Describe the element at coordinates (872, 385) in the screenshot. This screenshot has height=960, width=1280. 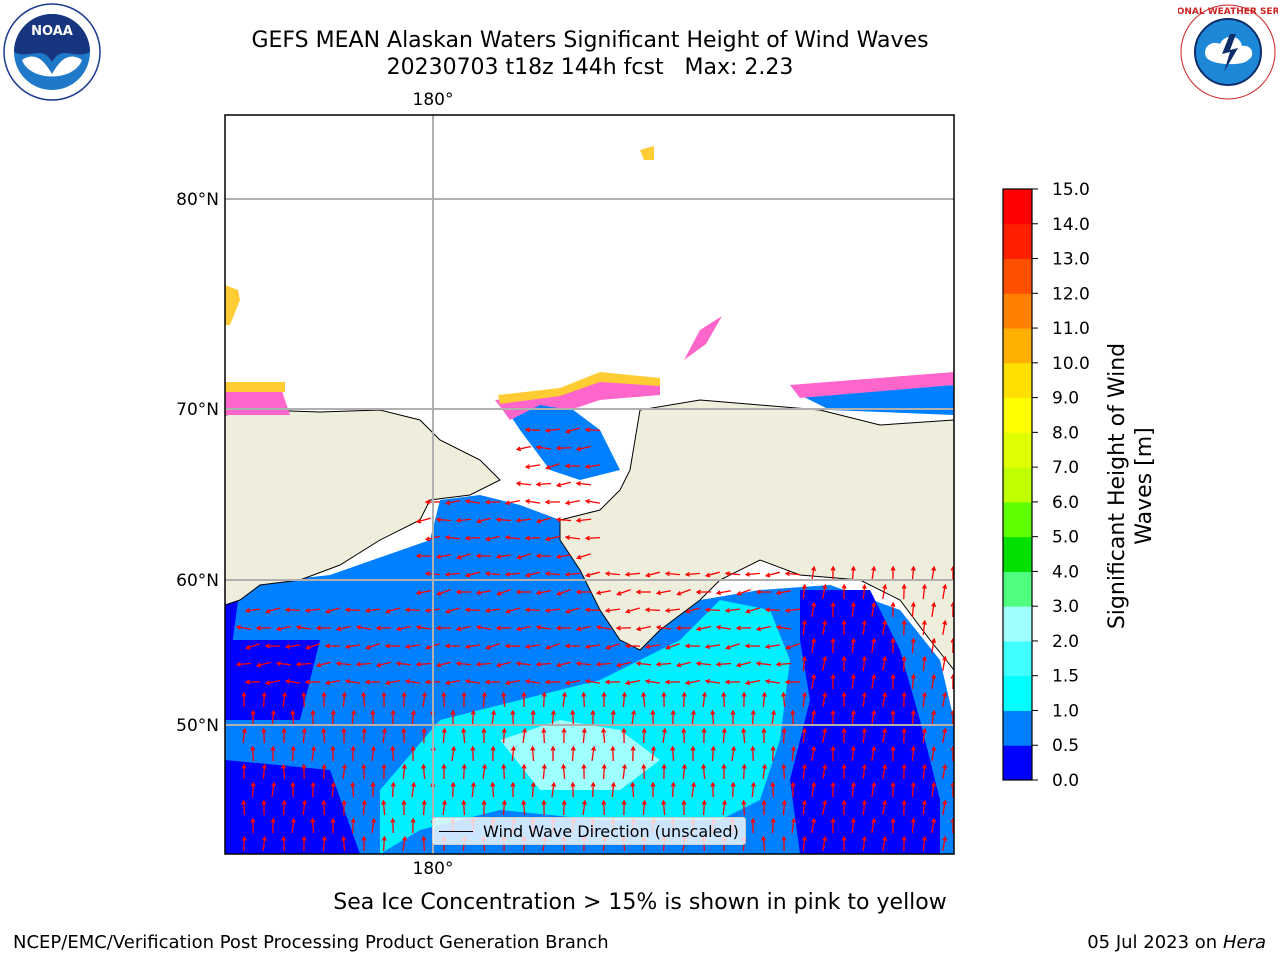
I see `sea-ice-east` at that location.